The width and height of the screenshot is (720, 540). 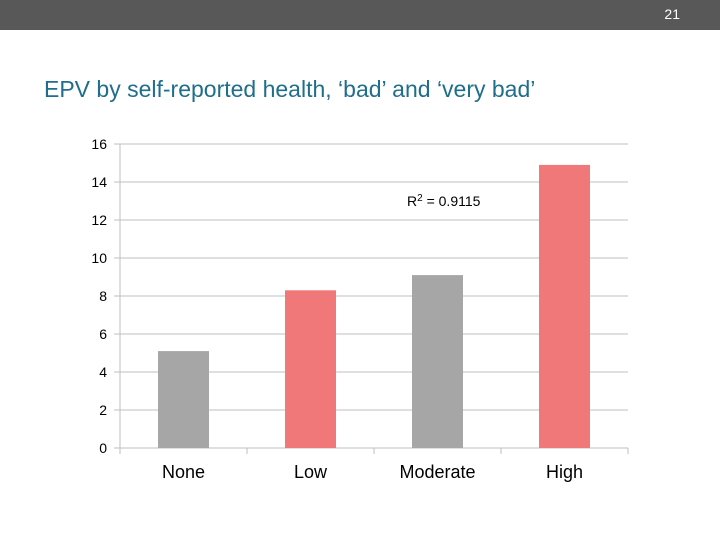 What do you see at coordinates (103, 372) in the screenshot?
I see `y-tick-label: 4` at bounding box center [103, 372].